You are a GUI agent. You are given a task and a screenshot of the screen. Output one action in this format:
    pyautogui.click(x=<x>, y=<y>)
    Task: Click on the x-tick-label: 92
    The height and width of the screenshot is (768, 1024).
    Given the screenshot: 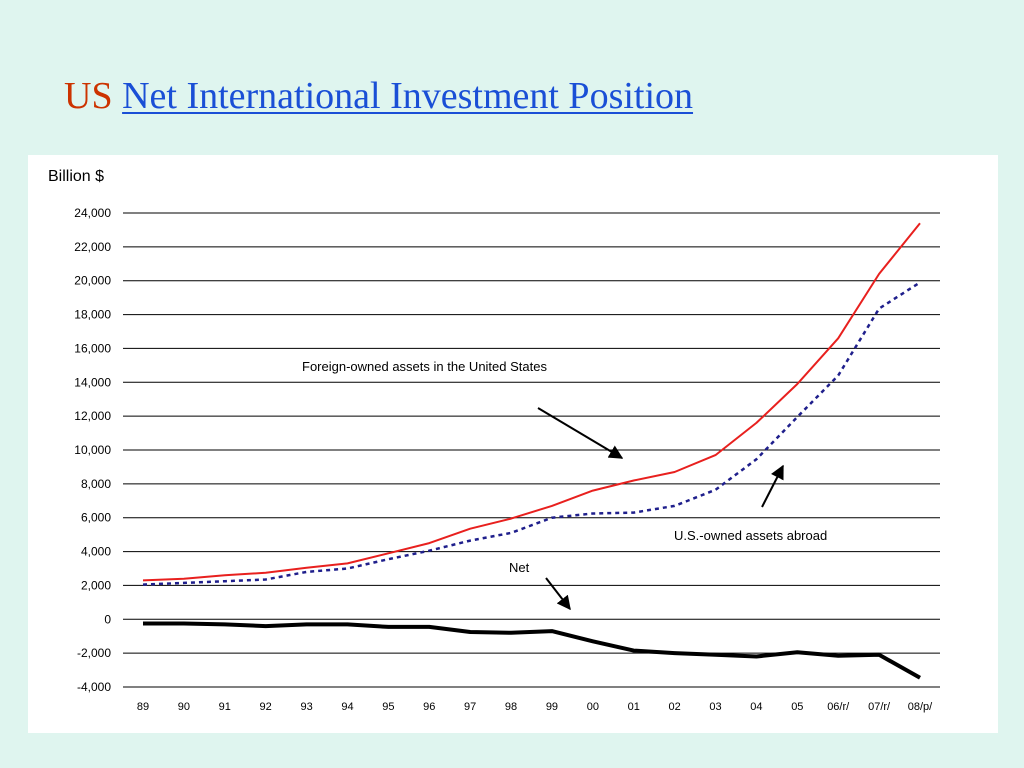 What is the action you would take?
    pyautogui.click(x=266, y=707)
    